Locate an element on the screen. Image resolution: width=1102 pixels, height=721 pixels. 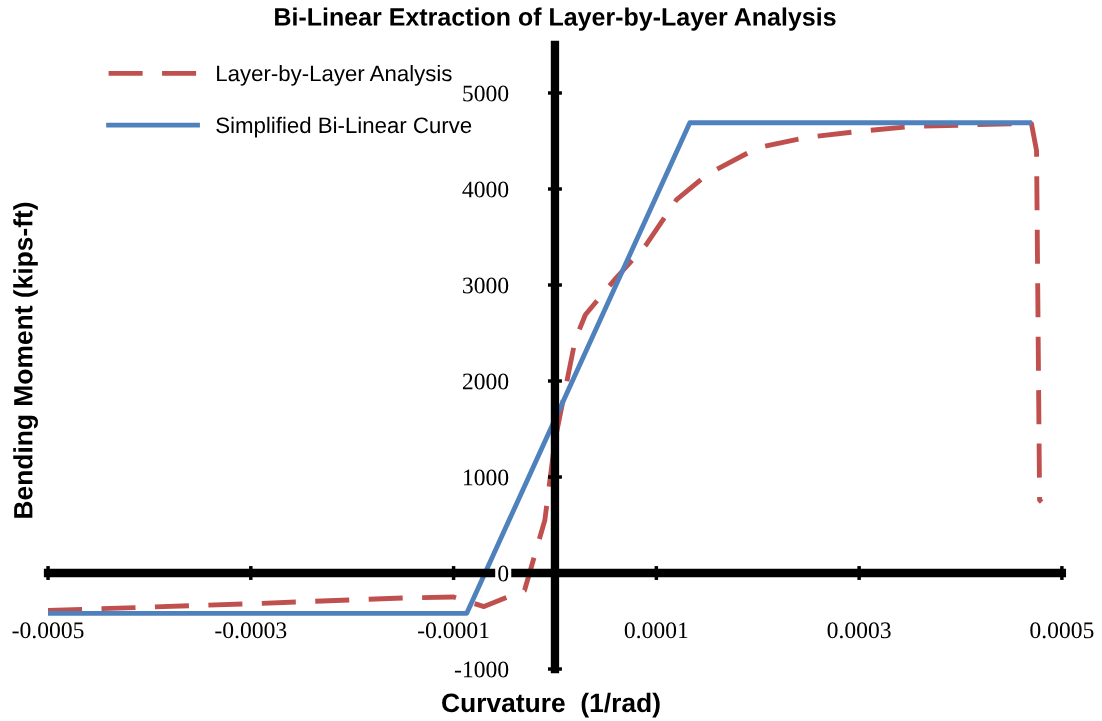
x-tick-label: -0.0003 is located at coordinates (251, 630).